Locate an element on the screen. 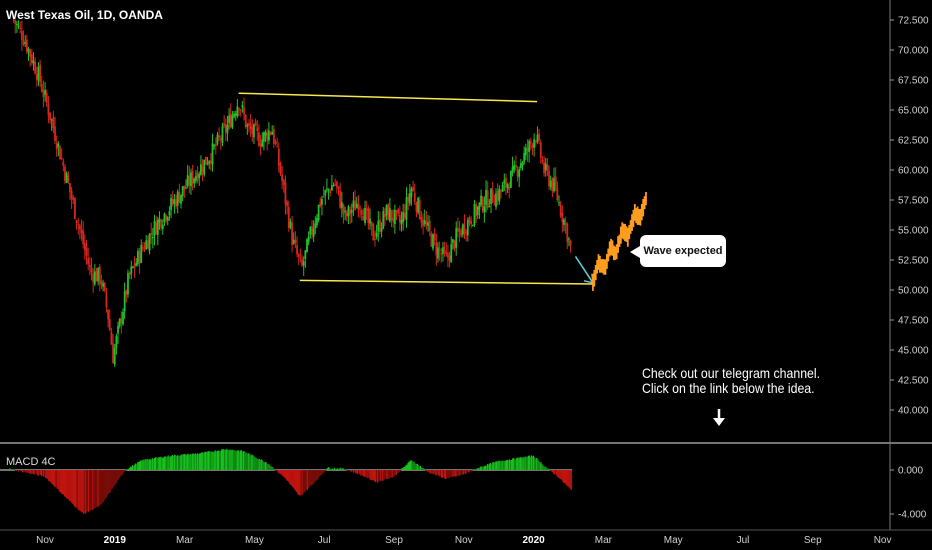  arrow-down-icon is located at coordinates (719, 417).